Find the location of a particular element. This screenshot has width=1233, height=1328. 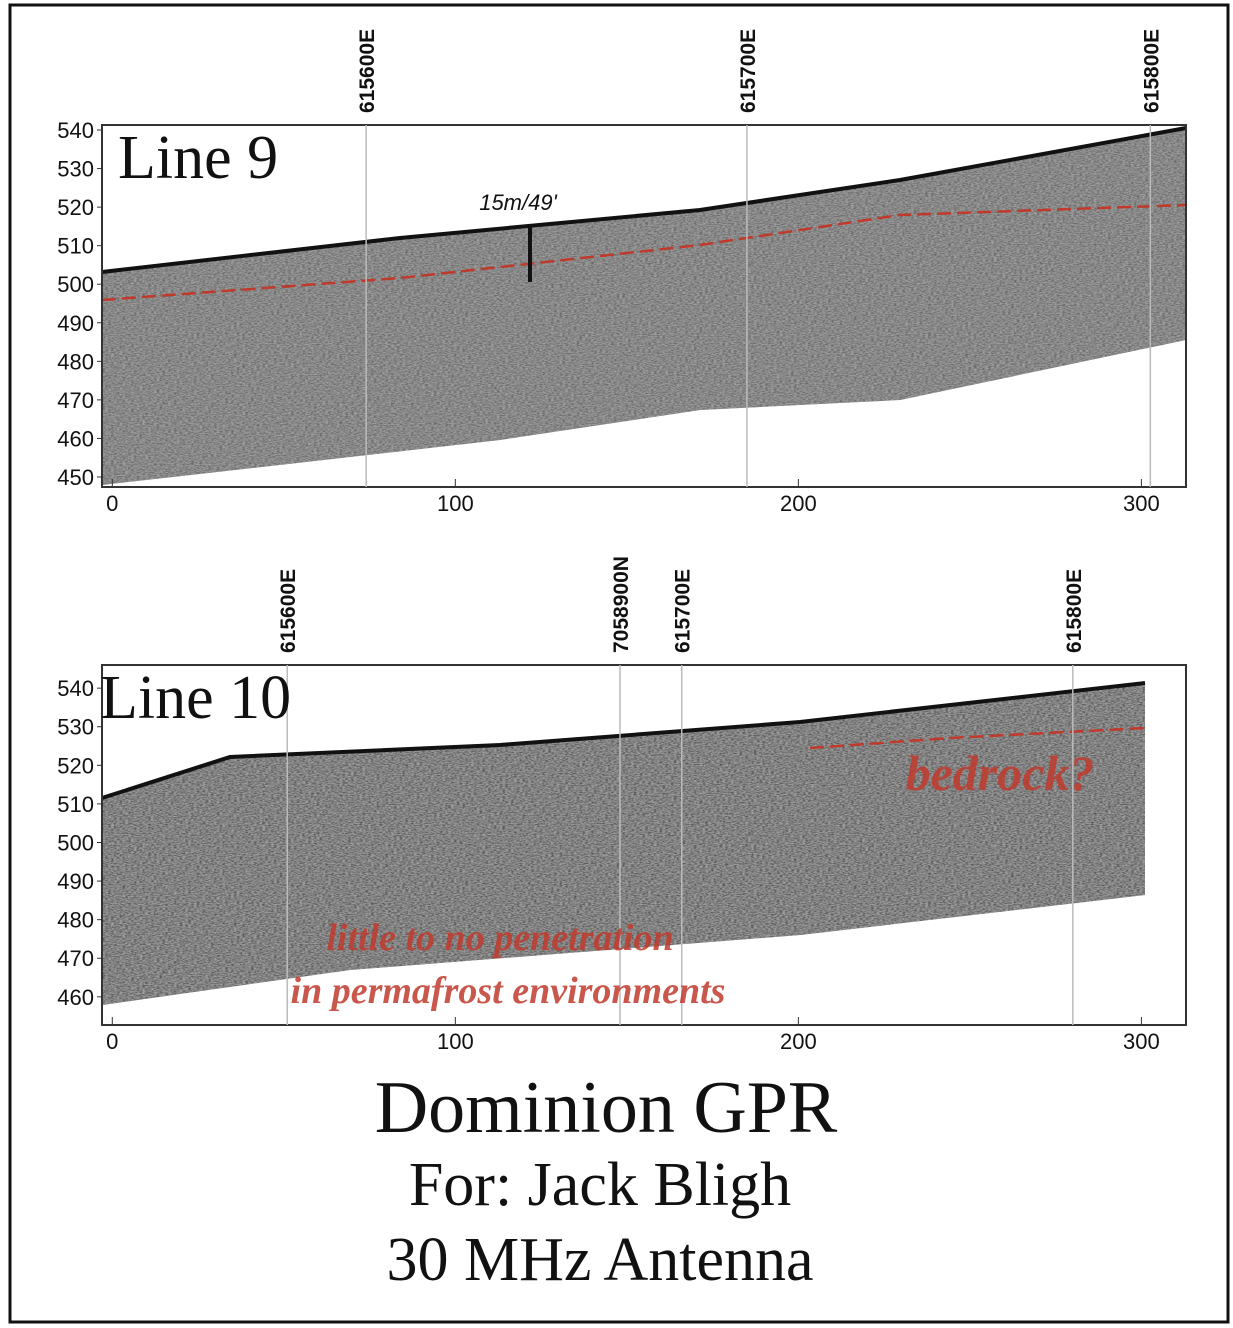

y-tick-label: 450 is located at coordinates (75, 477).